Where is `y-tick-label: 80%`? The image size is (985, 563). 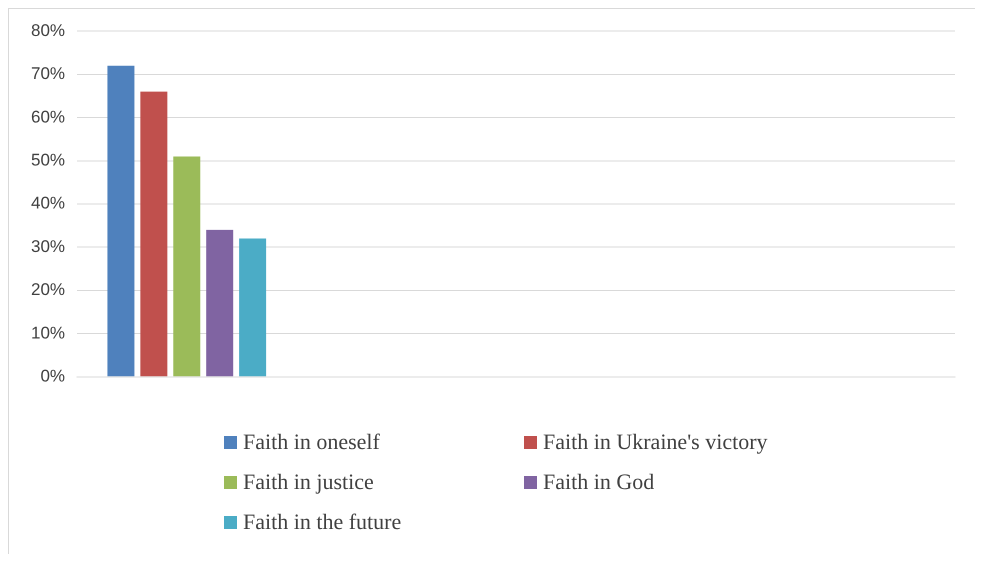 y-tick-label: 80% is located at coordinates (48, 30).